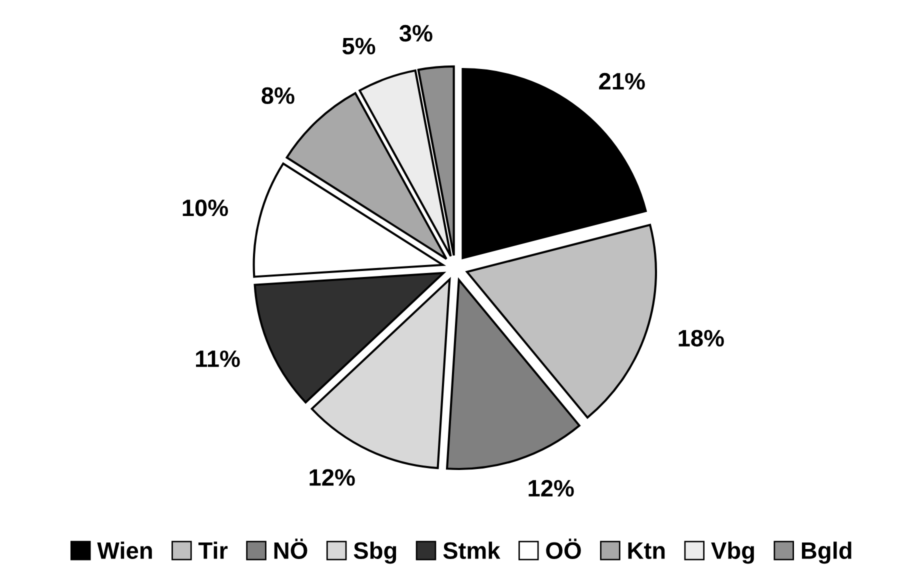 Image resolution: width=924 pixels, height=585 pixels. What do you see at coordinates (646, 550) in the screenshot?
I see `legend-label: Ktn` at bounding box center [646, 550].